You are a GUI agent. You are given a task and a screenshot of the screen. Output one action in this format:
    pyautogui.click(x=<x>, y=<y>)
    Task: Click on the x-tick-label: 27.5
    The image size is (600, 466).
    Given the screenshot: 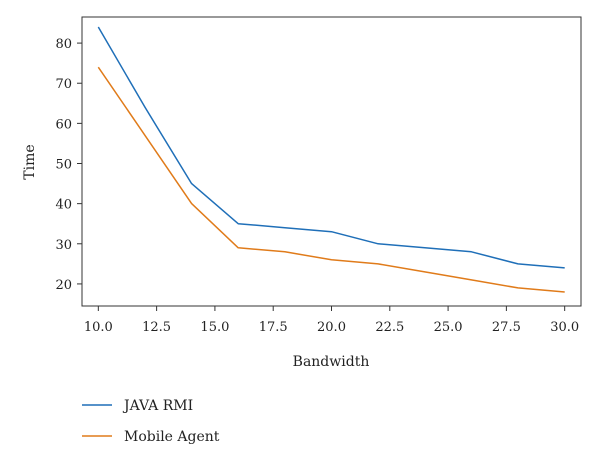 What is the action you would take?
    pyautogui.click(x=506, y=327)
    